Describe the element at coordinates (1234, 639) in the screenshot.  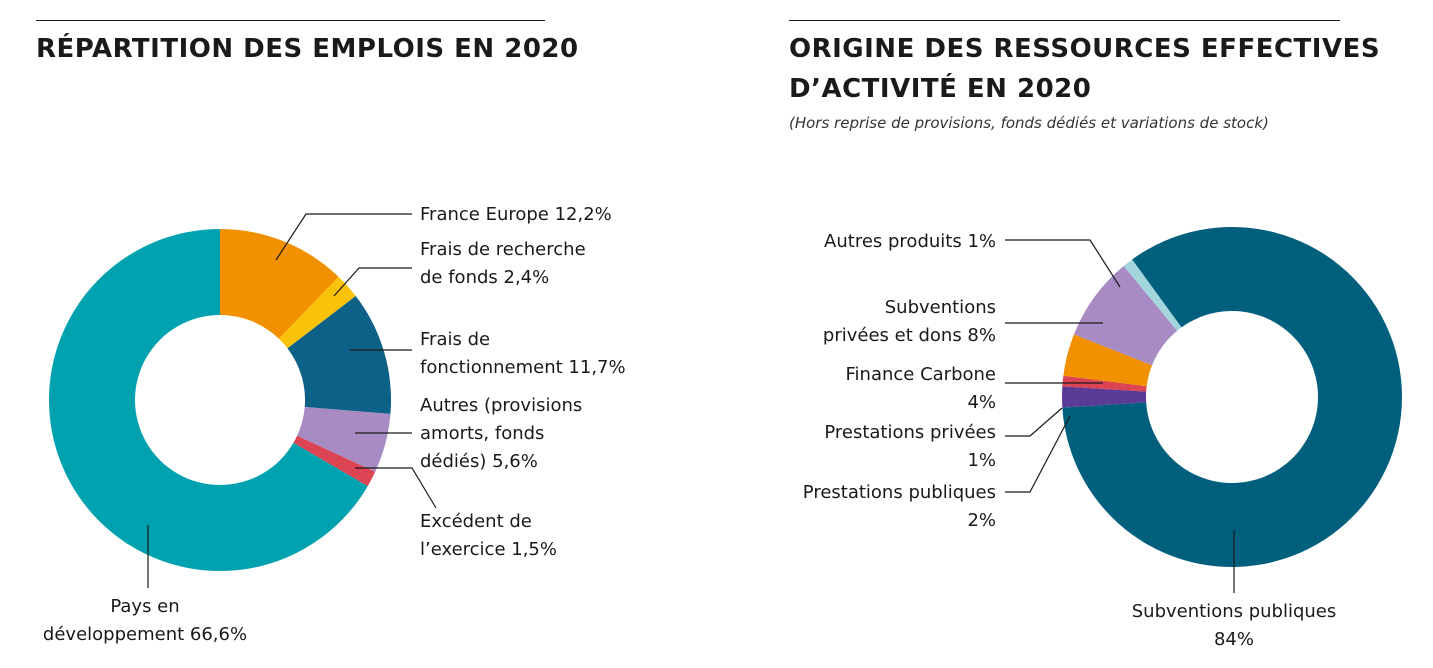
I see `label-subventions-publiques: 84%` at that location.